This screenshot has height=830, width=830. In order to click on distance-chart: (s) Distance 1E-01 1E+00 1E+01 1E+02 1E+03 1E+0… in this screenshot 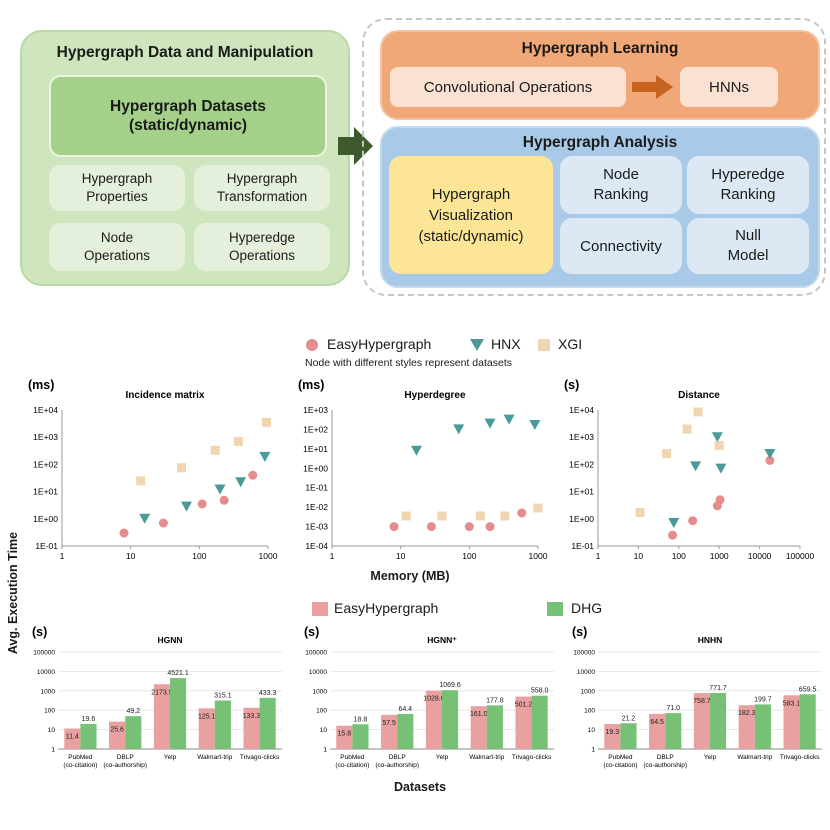, I will do `click(689, 469)`.